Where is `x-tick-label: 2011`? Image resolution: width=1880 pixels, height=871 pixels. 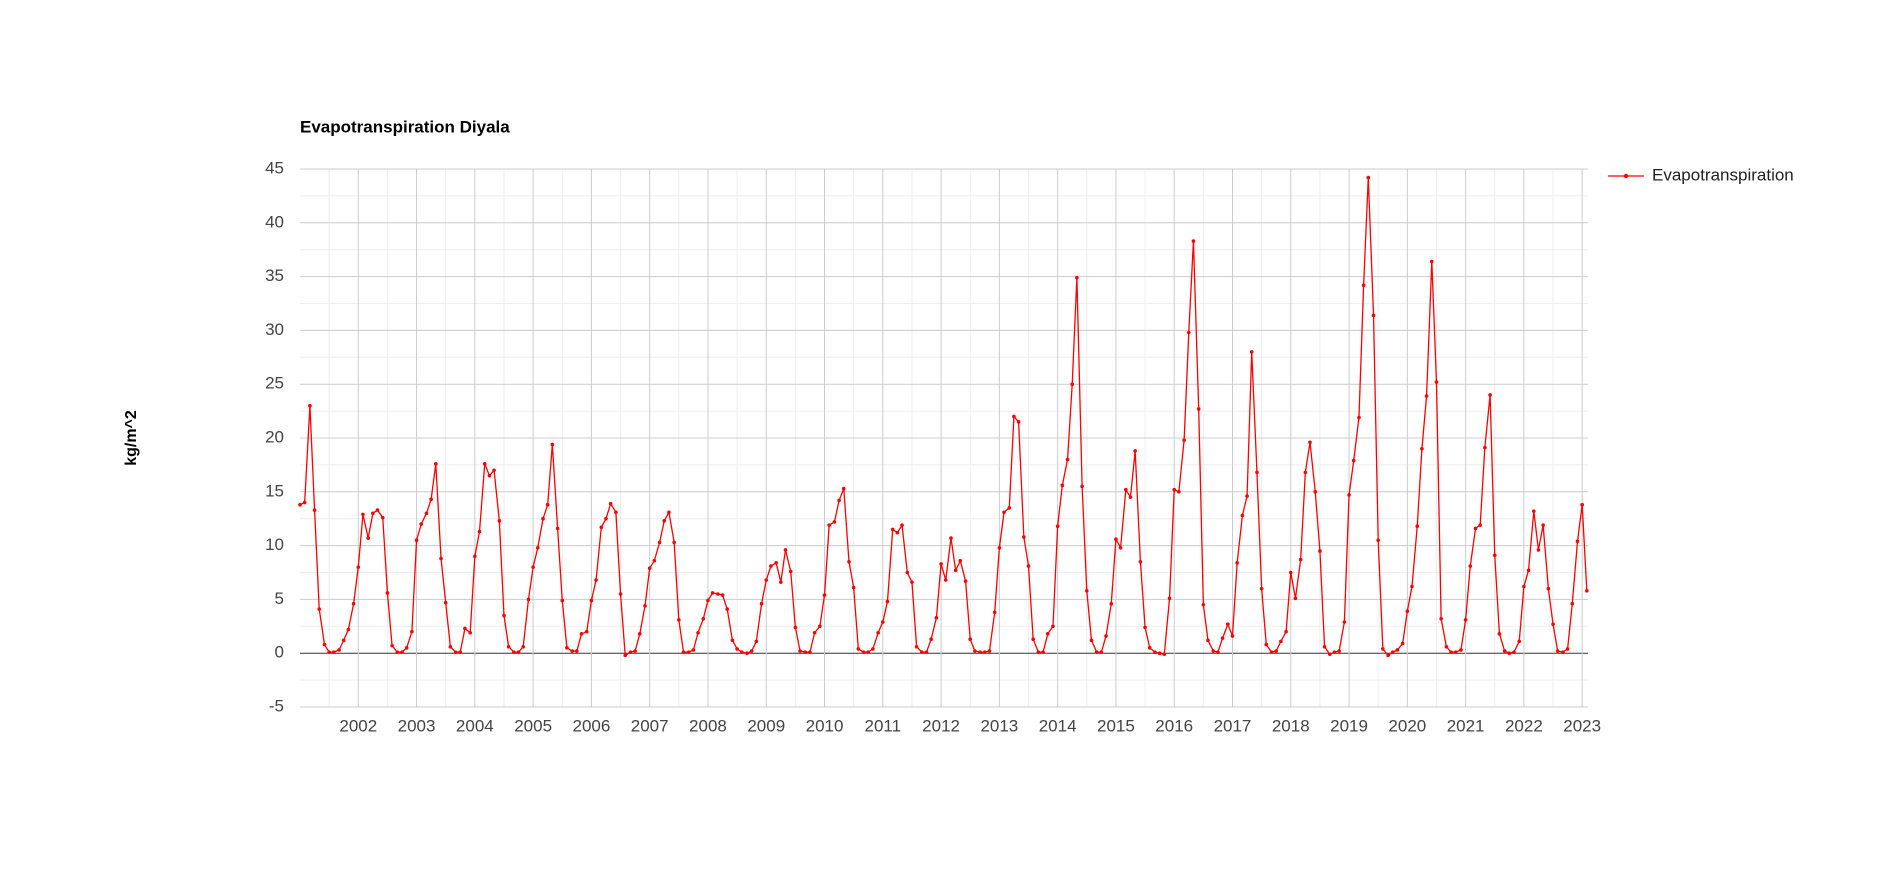
x-tick-label: 2011 is located at coordinates (883, 725).